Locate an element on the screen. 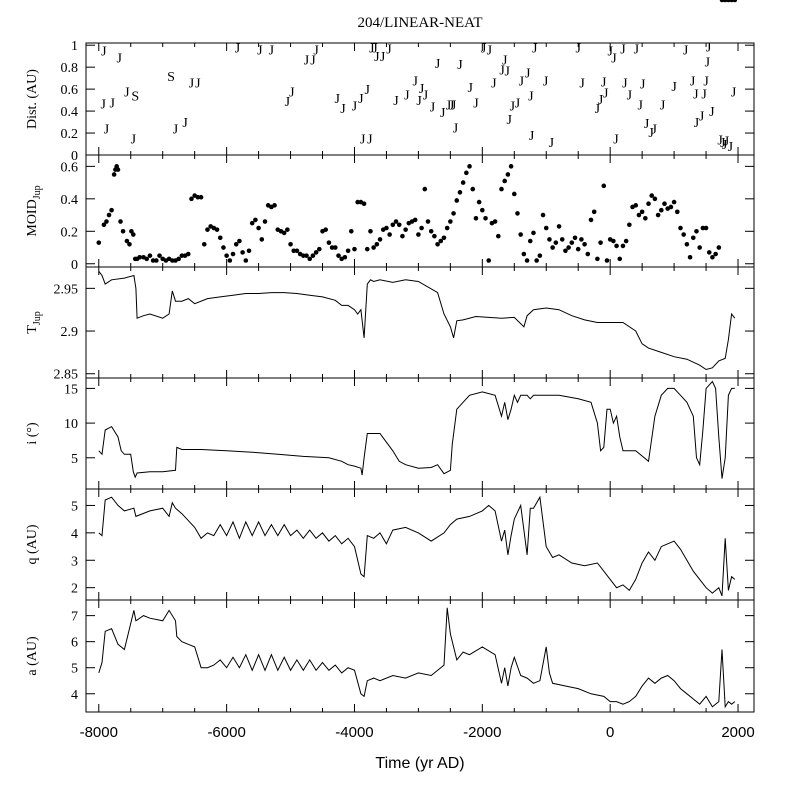  y-axis-label: a (AU) is located at coordinates (32, 656).